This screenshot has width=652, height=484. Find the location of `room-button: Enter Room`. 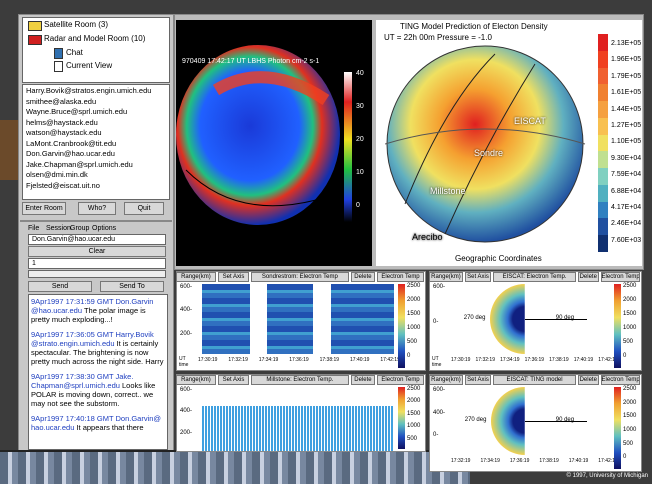

room-button: Enter Room is located at coordinates (44, 208).